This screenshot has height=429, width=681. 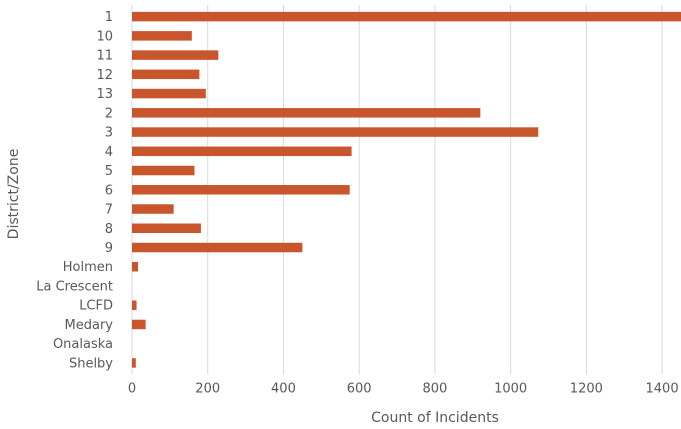 What do you see at coordinates (662, 389) in the screenshot?
I see `x-tick-label-1400: 1400` at bounding box center [662, 389].